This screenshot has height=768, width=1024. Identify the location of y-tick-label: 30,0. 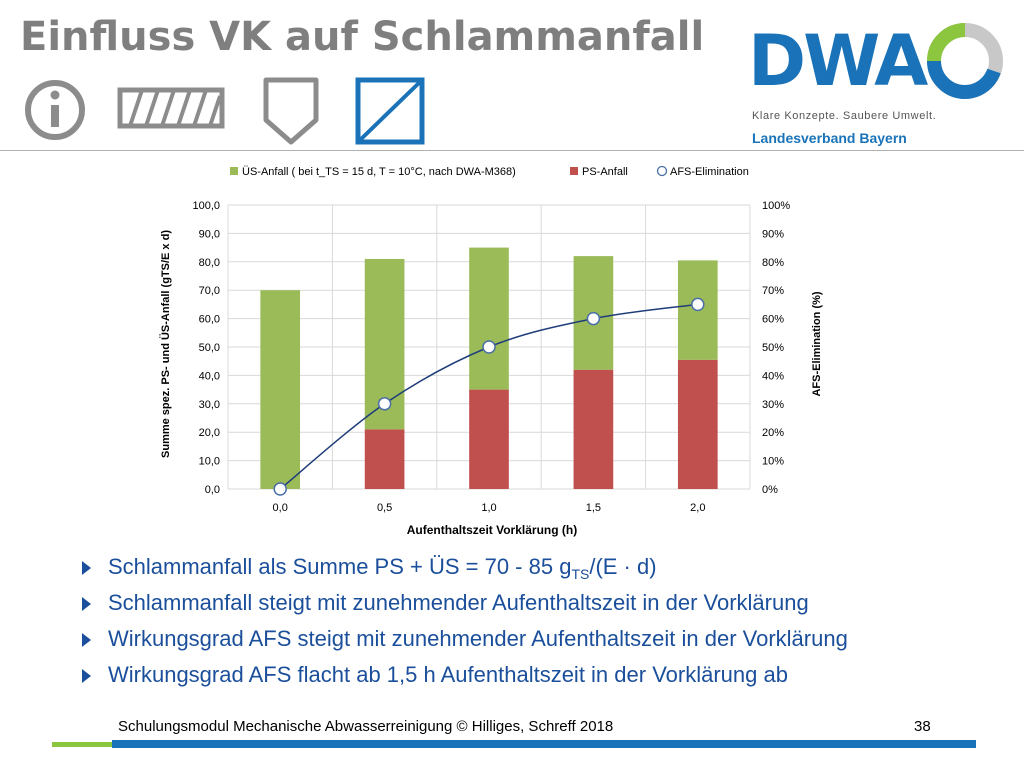
(209, 405).